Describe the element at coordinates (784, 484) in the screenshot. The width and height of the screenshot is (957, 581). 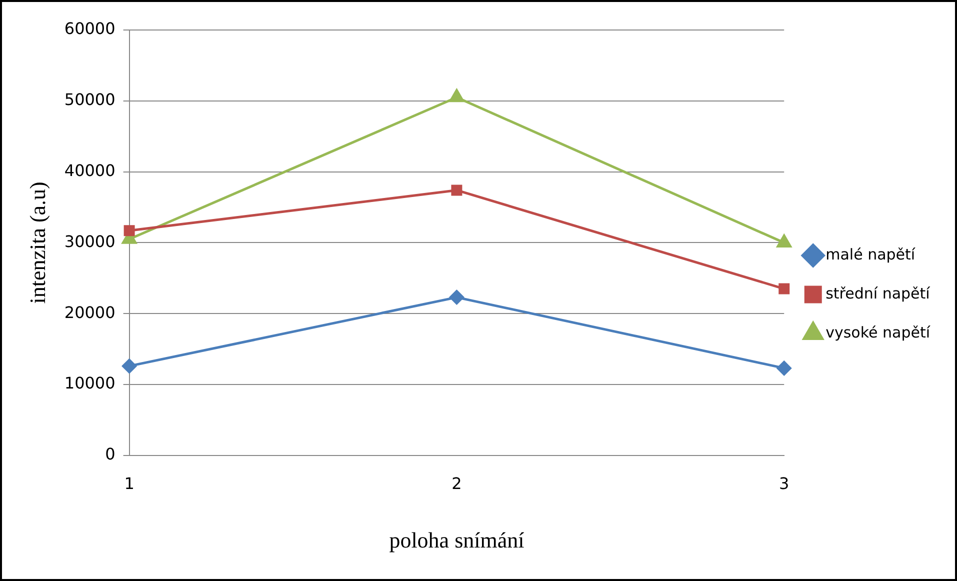
I see `x-tick-label: 3` at that location.